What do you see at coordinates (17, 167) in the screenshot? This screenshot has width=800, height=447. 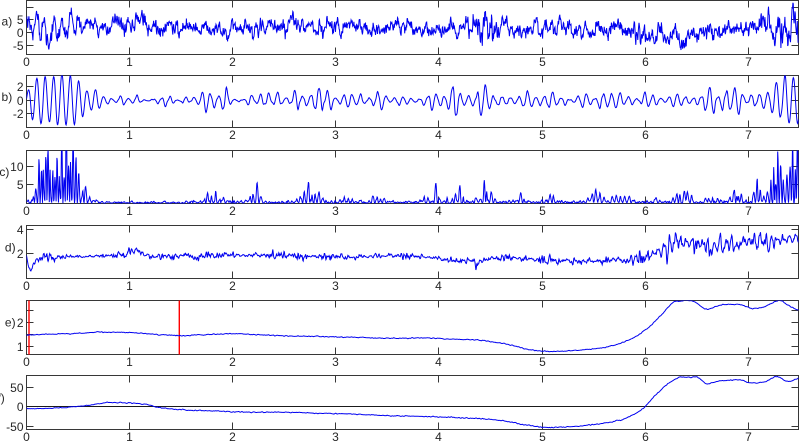 I see `svg-text: 10` at bounding box center [17, 167].